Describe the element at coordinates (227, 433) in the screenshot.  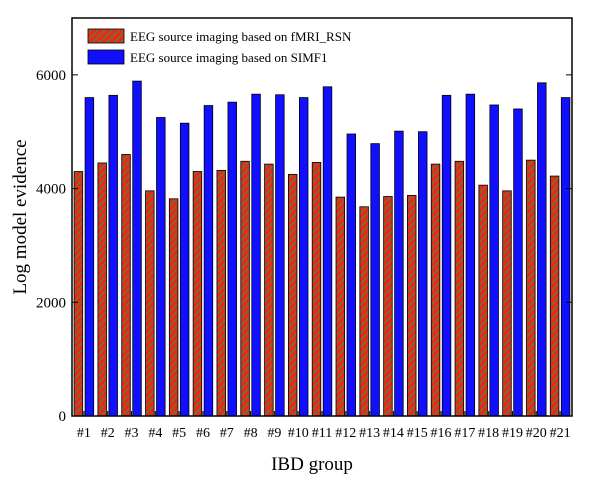
I see `x-tick-label: #7` at that location.